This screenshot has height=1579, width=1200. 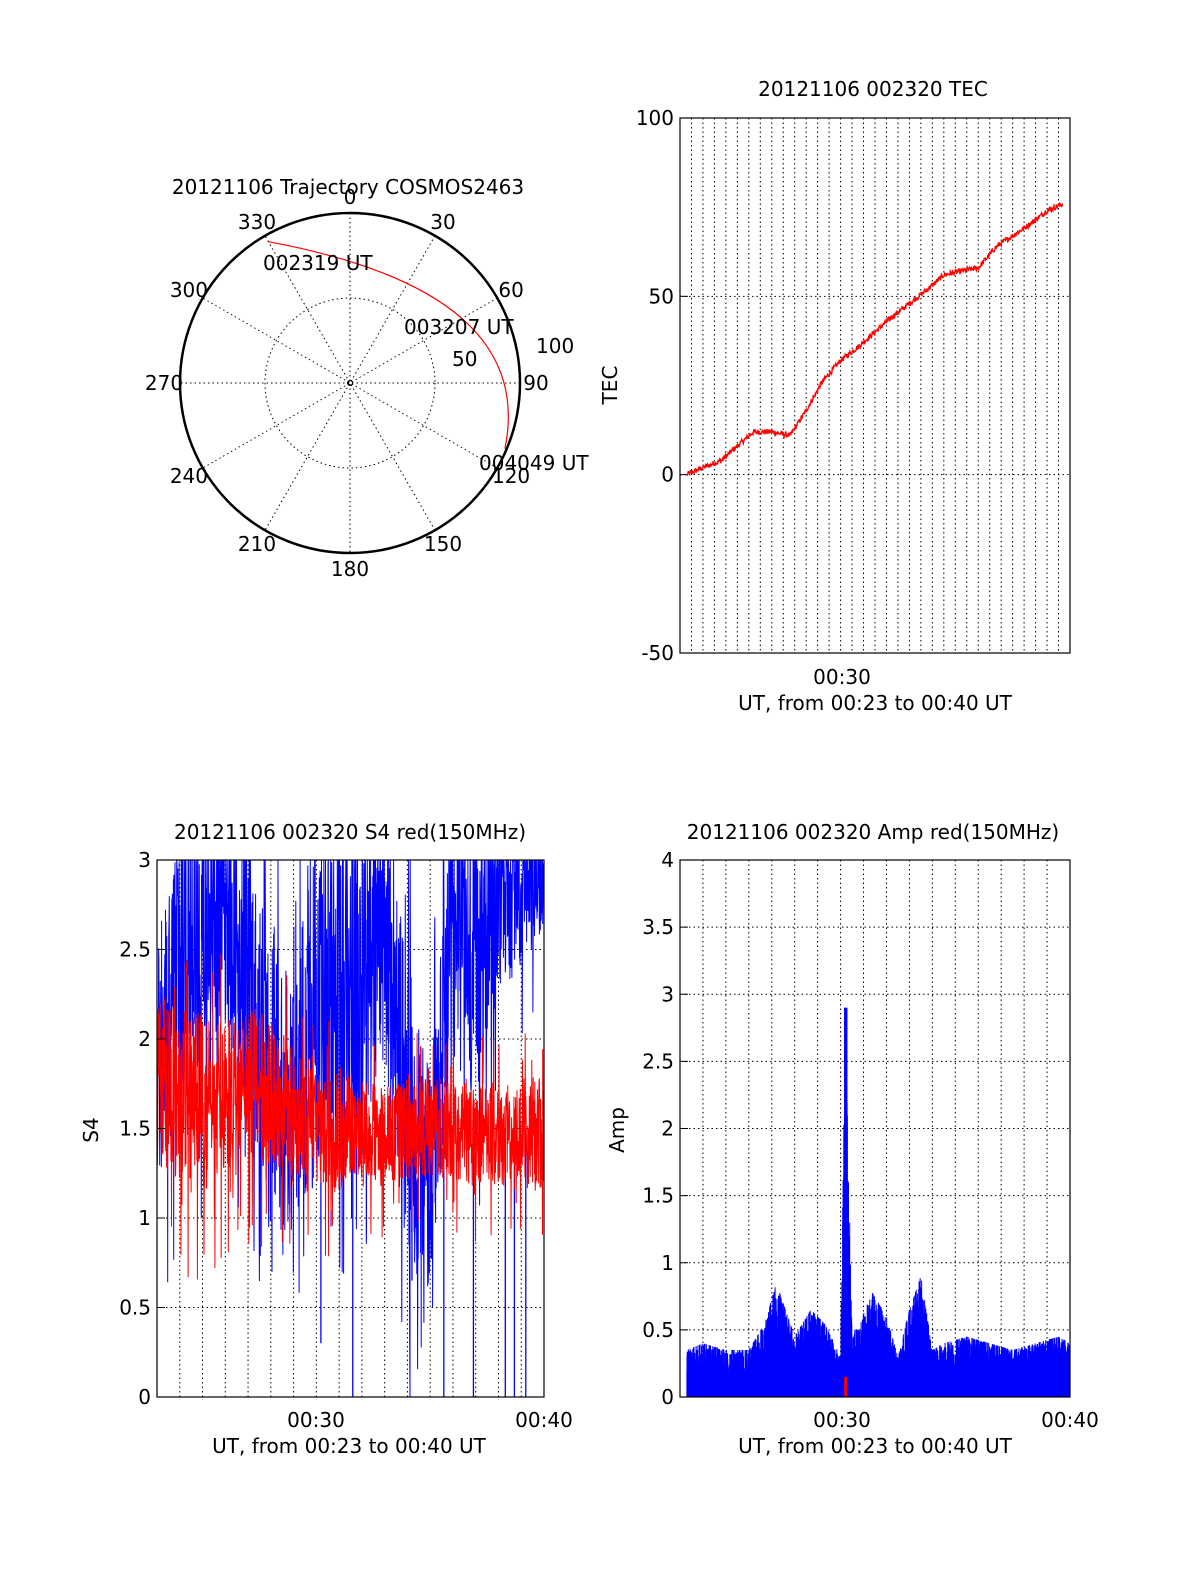 I want to click on tec-y-tick-label: -50, so click(x=657, y=653).